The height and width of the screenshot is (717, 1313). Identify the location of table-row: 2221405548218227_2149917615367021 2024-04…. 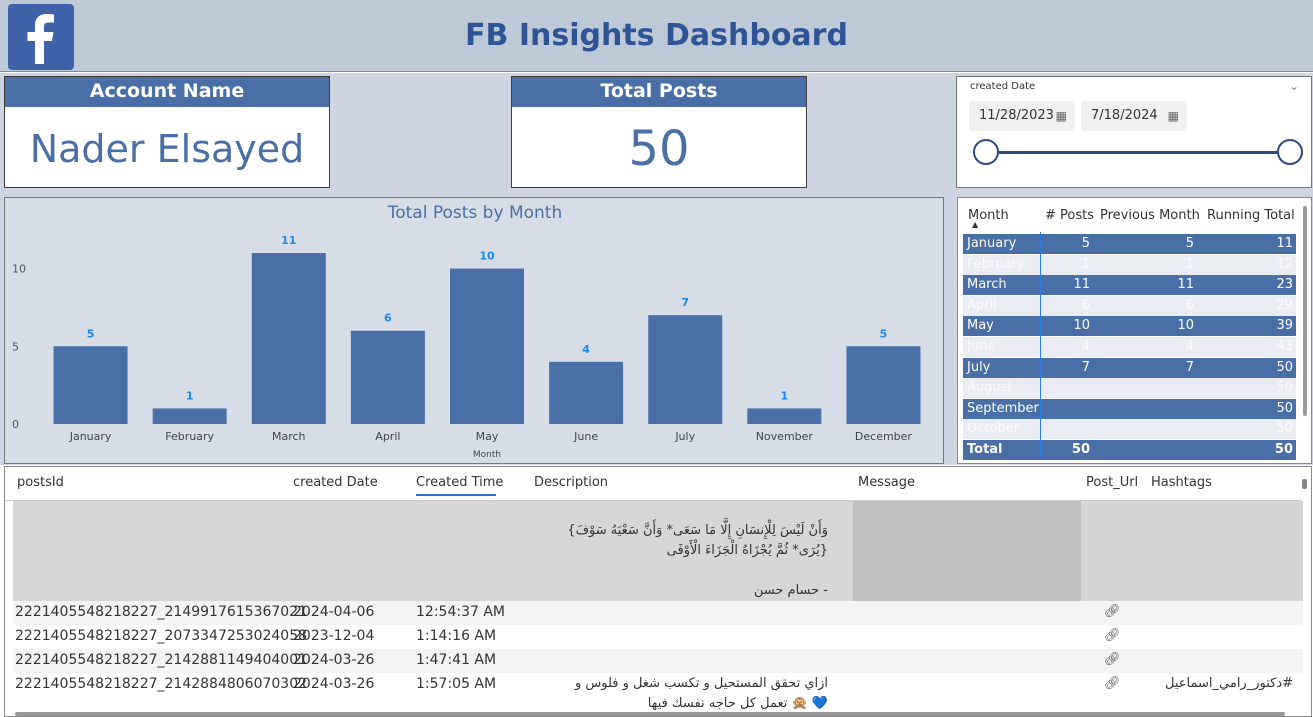
(658, 613).